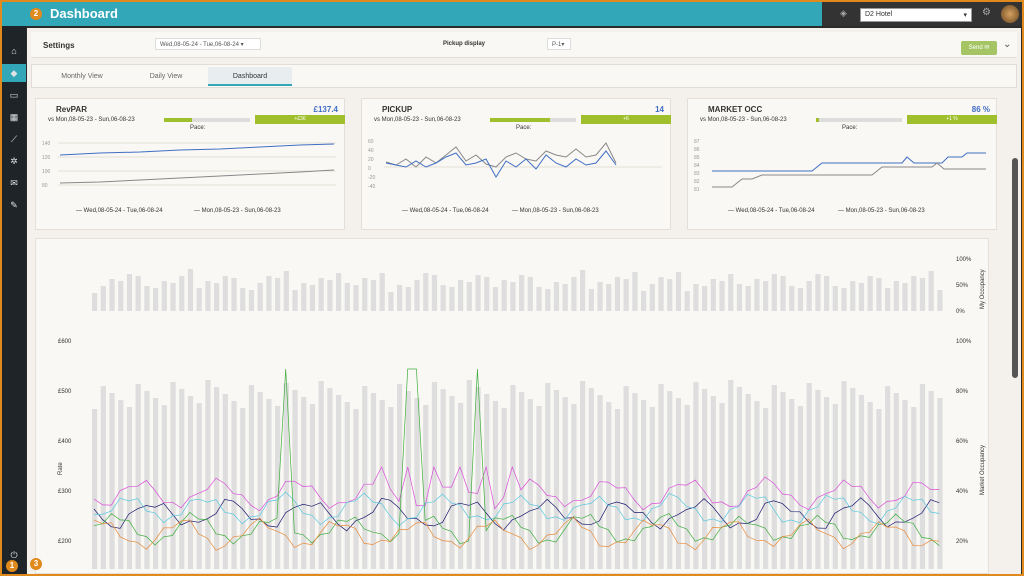 This screenshot has height=576, width=1024. What do you see at coordinates (916, 15) in the screenshot?
I see `hotel-select: D2 Hotel ▾` at bounding box center [916, 15].